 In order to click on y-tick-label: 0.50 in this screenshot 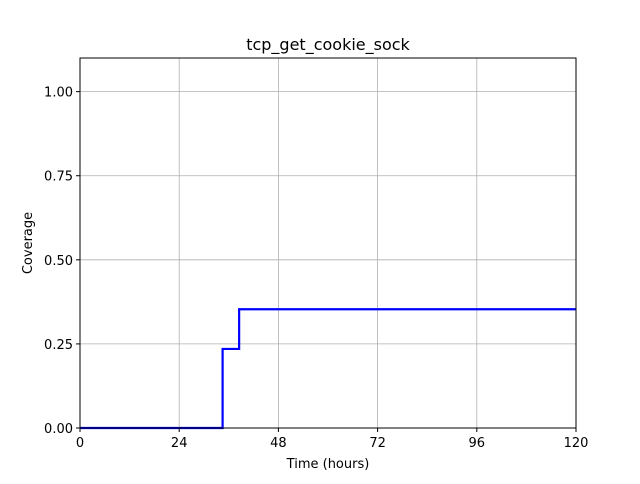, I will do `click(58, 261)`.